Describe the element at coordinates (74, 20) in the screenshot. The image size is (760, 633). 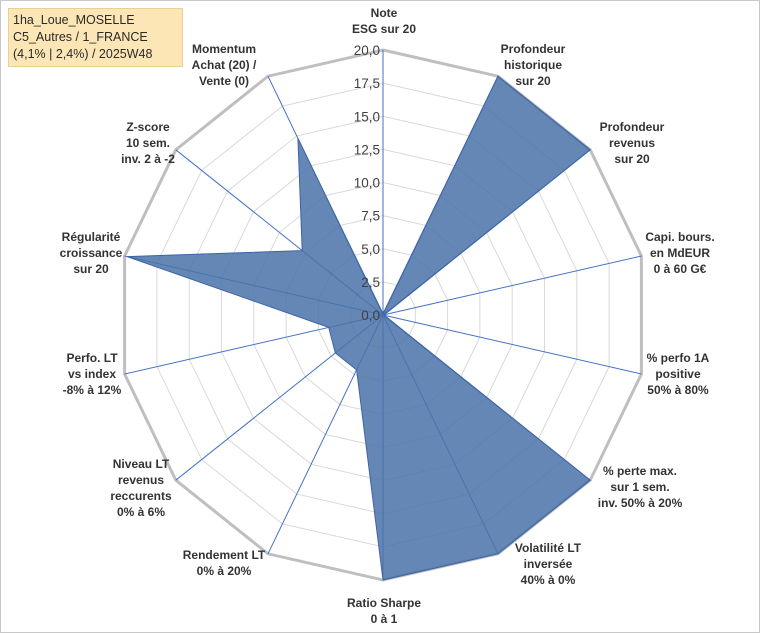
I see `title-line-1: 1ha_Loue_MOSELLE` at that location.